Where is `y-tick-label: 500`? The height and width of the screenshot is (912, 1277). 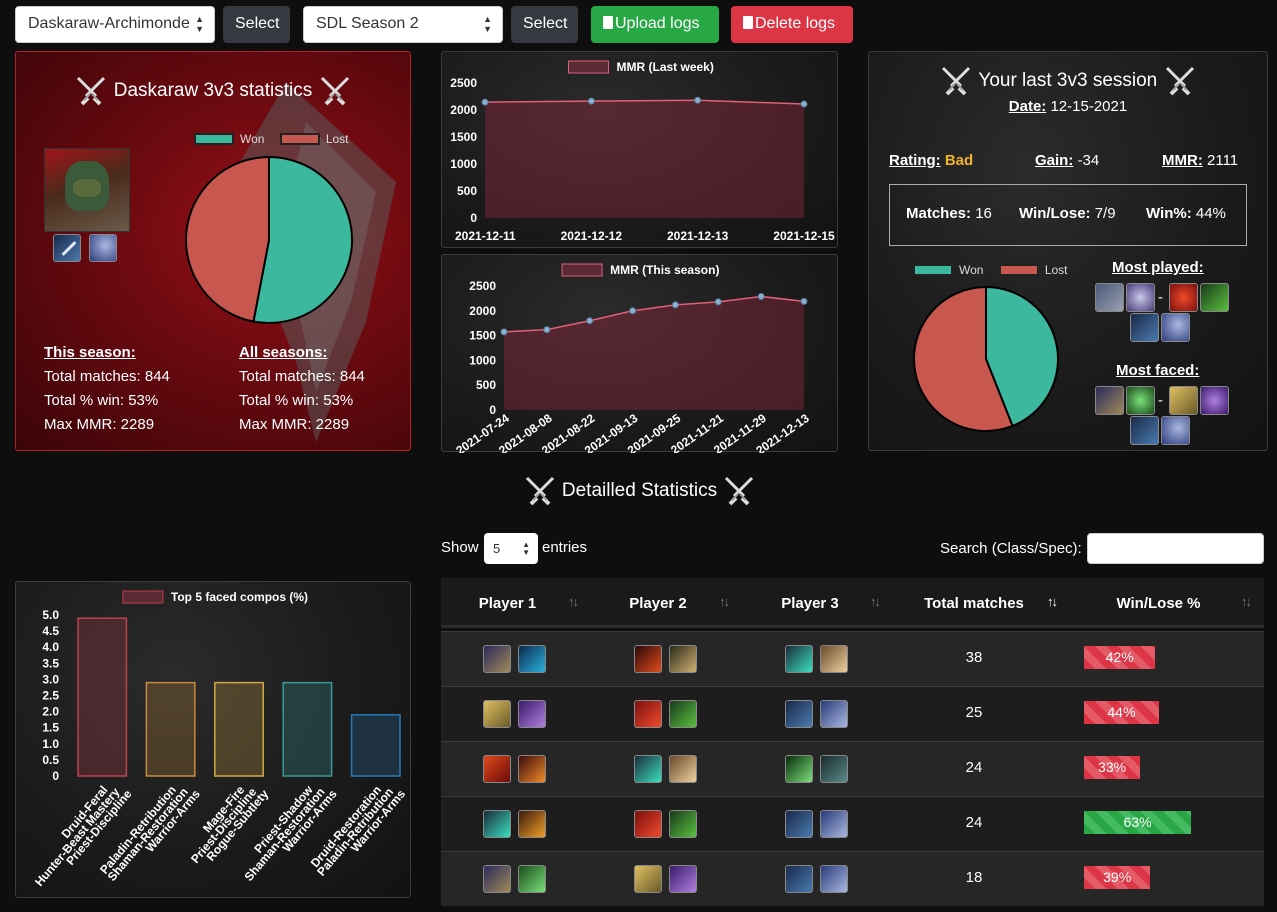
y-tick-label: 500 is located at coordinates (486, 385).